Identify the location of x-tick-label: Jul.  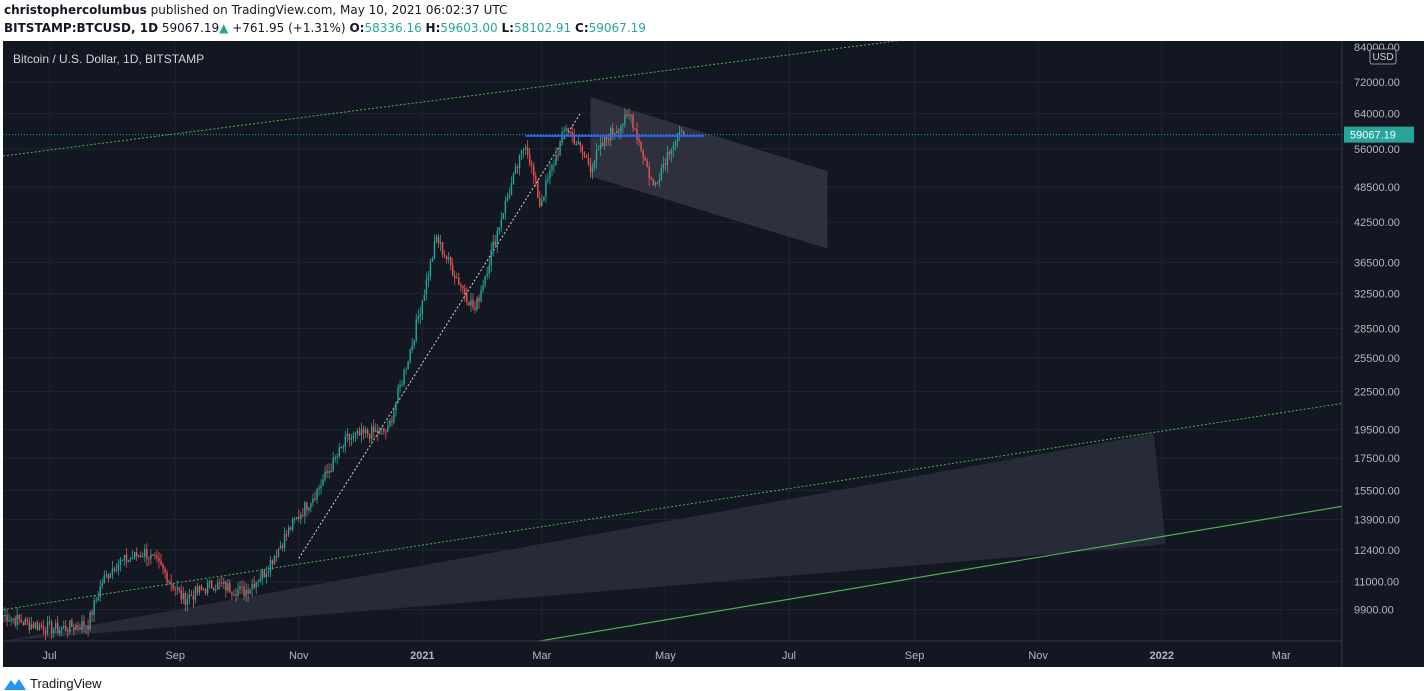
(789, 656).